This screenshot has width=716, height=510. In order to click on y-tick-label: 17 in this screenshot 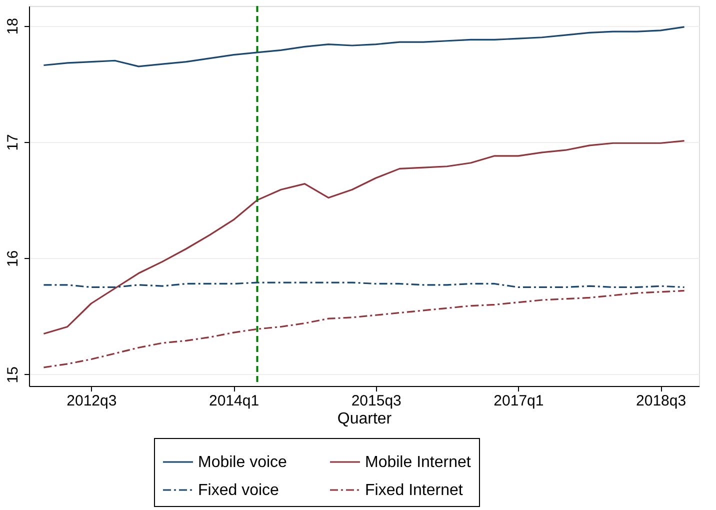, I will do `click(13, 142)`.